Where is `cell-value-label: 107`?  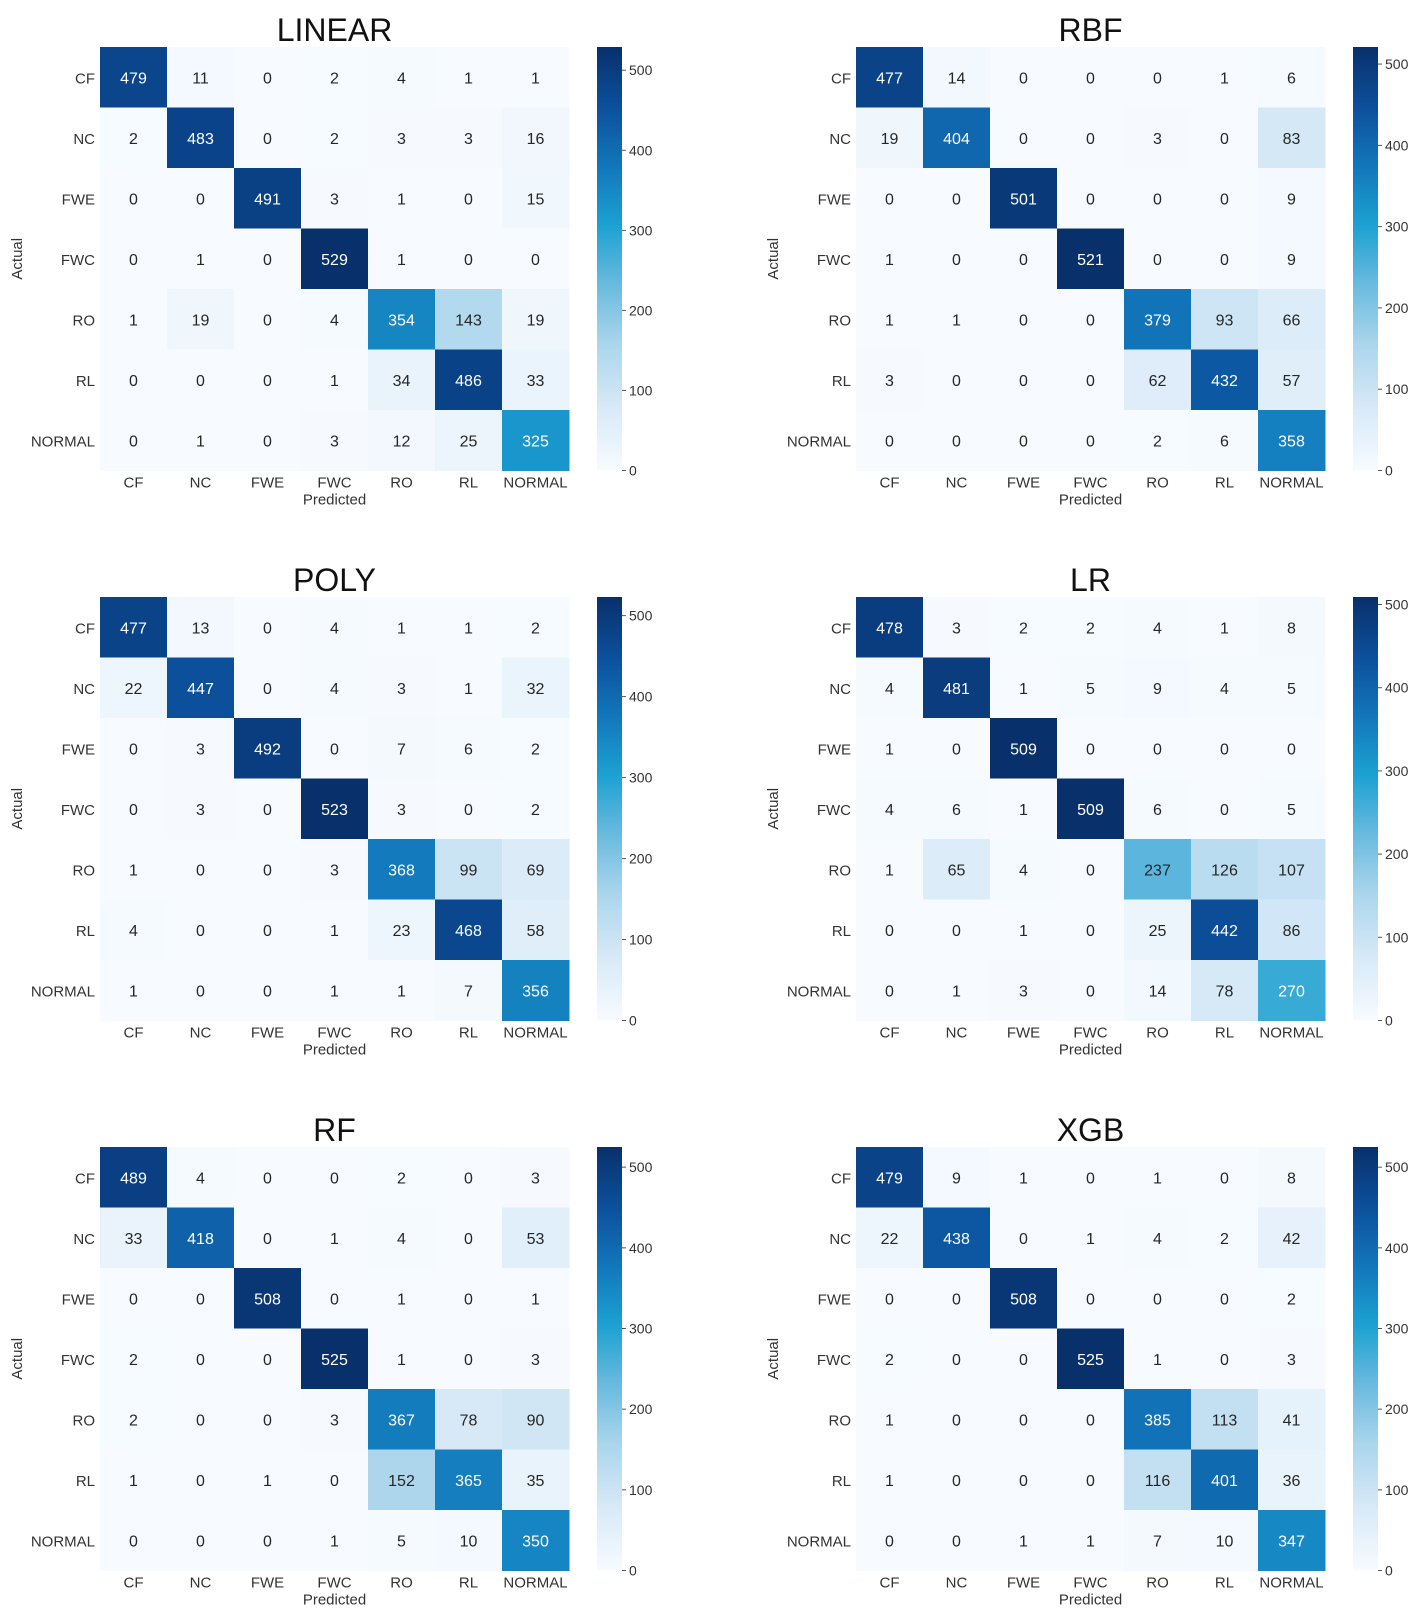 cell-value-label: 107 is located at coordinates (1291, 870).